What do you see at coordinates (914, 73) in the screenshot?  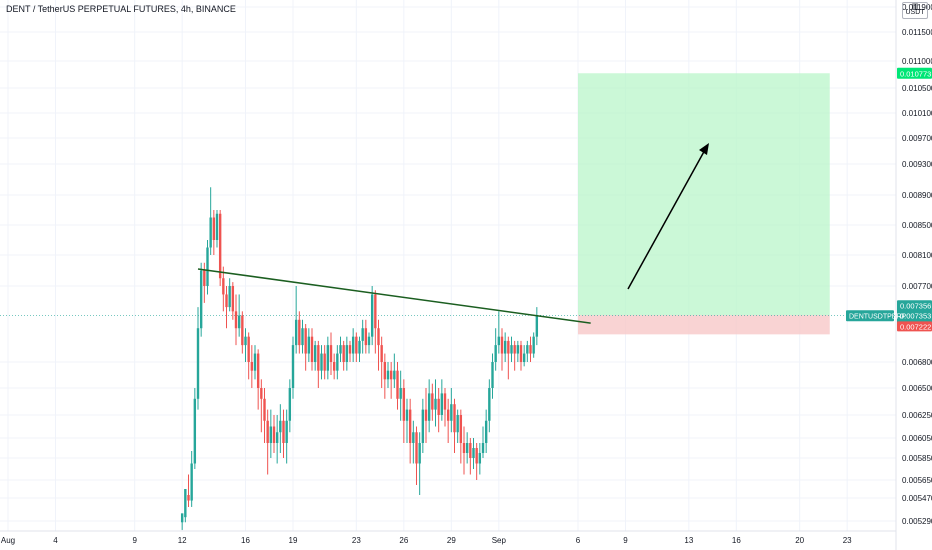 I see `target-price-tag-bg` at bounding box center [914, 73].